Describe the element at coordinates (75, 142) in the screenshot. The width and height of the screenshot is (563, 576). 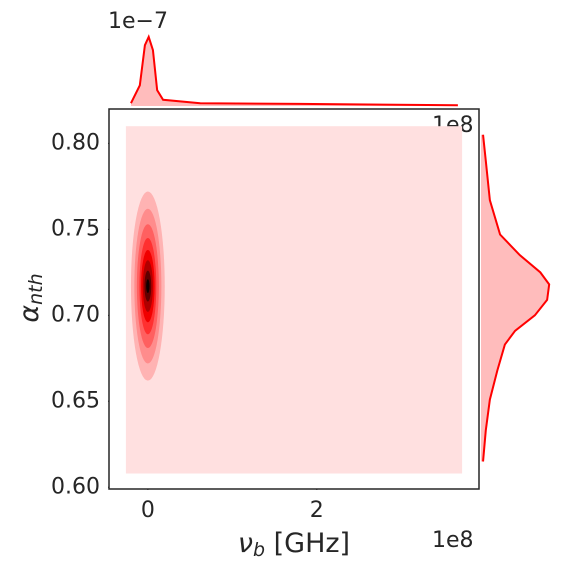
I see `y-tick-label: 0.80` at that location.